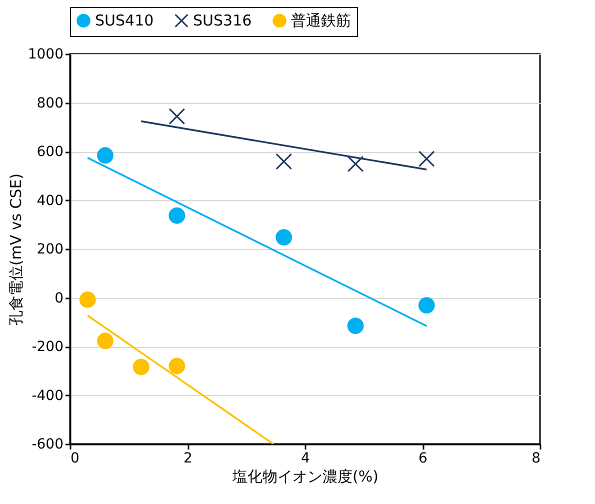 This screenshot has width=595, height=504. What do you see at coordinates (48, 347) in the screenshot?
I see `y-tick-label: -200` at bounding box center [48, 347].